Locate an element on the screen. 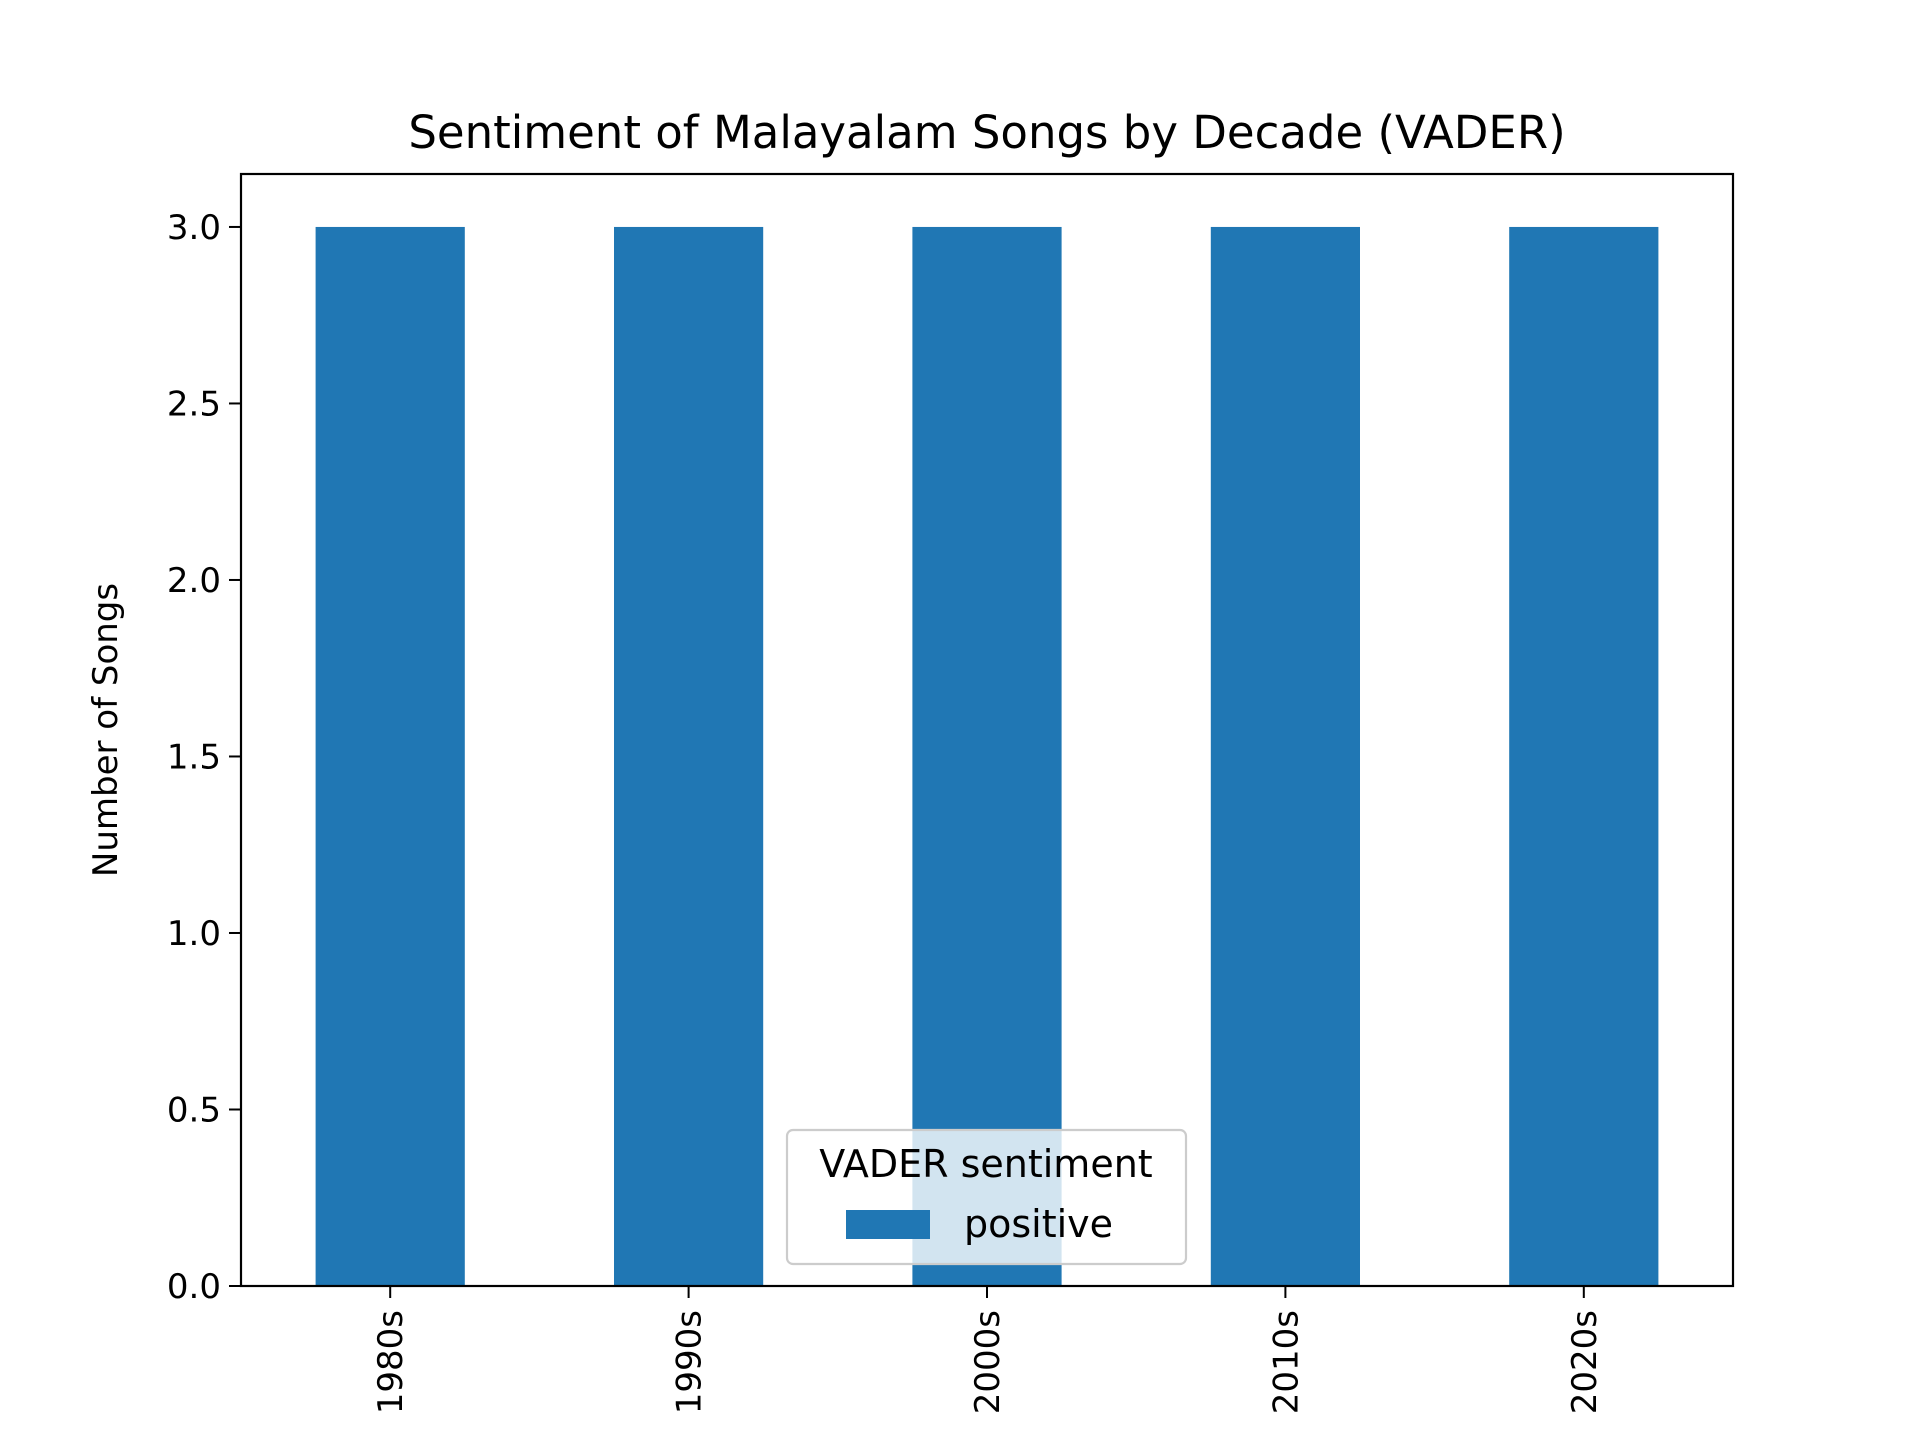 Image resolution: width=1920 pixels, height=1440 pixels. bar-2000s is located at coordinates (987, 756).